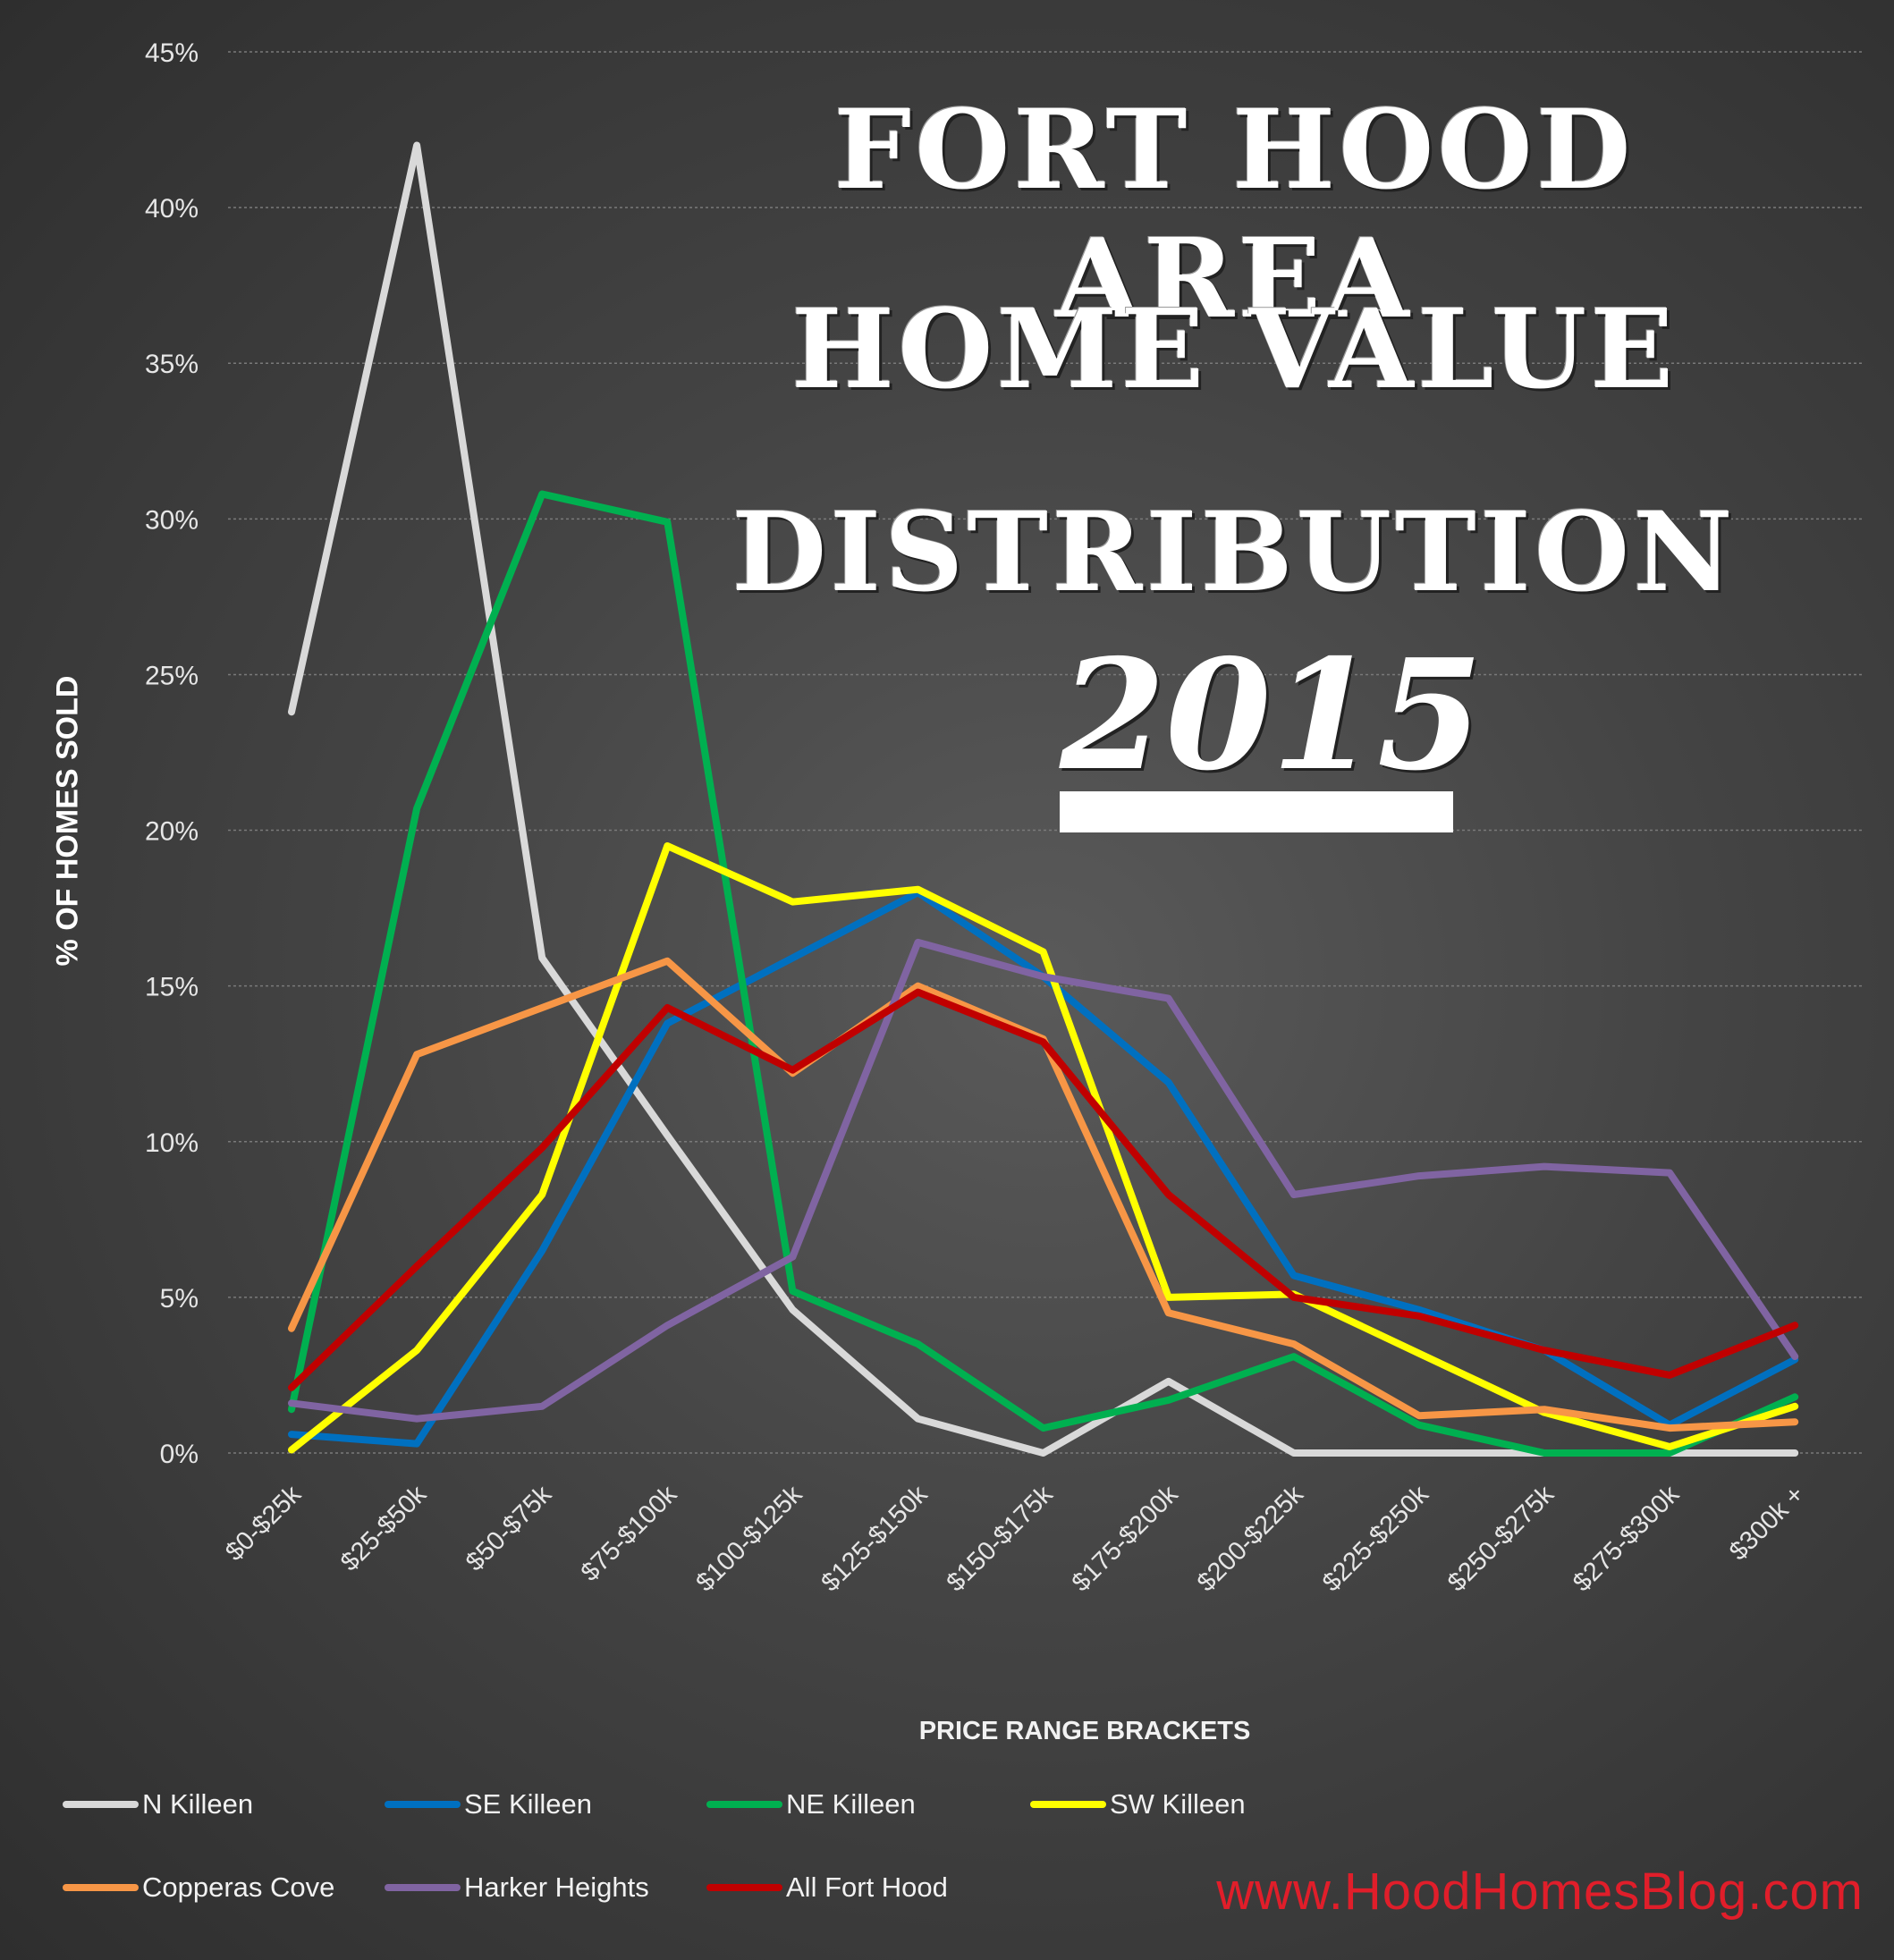  What do you see at coordinates (1540, 1892) in the screenshot?
I see `website-link: www.HoodHomesBlog.com` at bounding box center [1540, 1892].